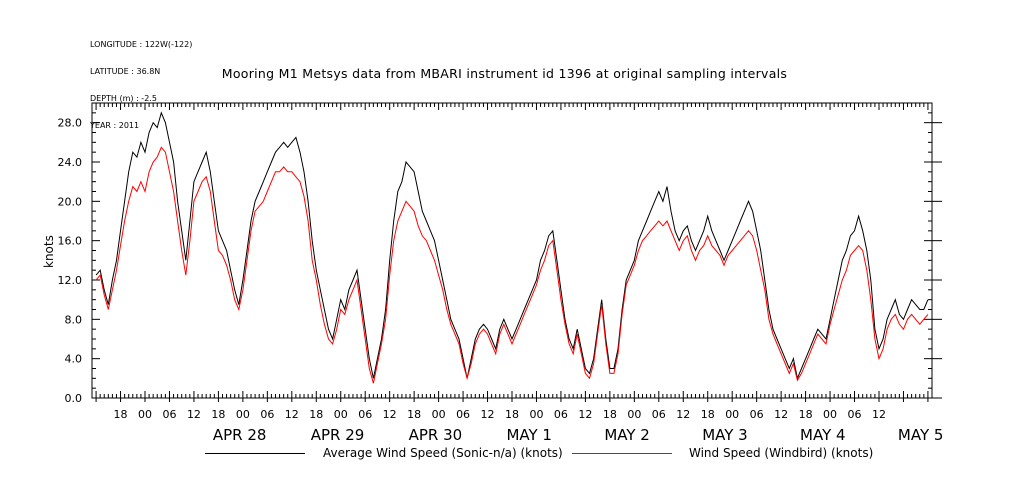 This screenshot has height=504, width=1009. What do you see at coordinates (921, 435) in the screenshot?
I see `x-date-label: MAY 5` at bounding box center [921, 435].